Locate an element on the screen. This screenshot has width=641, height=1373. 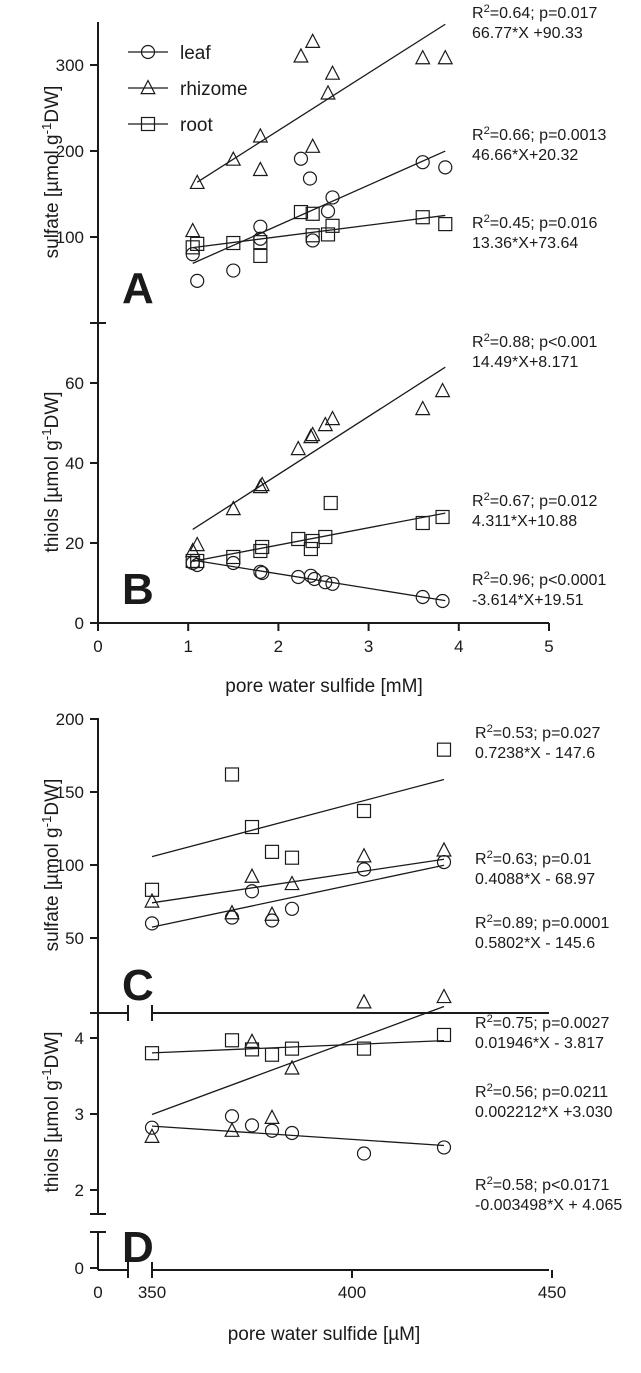
panel-d-fit-line-rhizome is located at coordinates (298, 1060).